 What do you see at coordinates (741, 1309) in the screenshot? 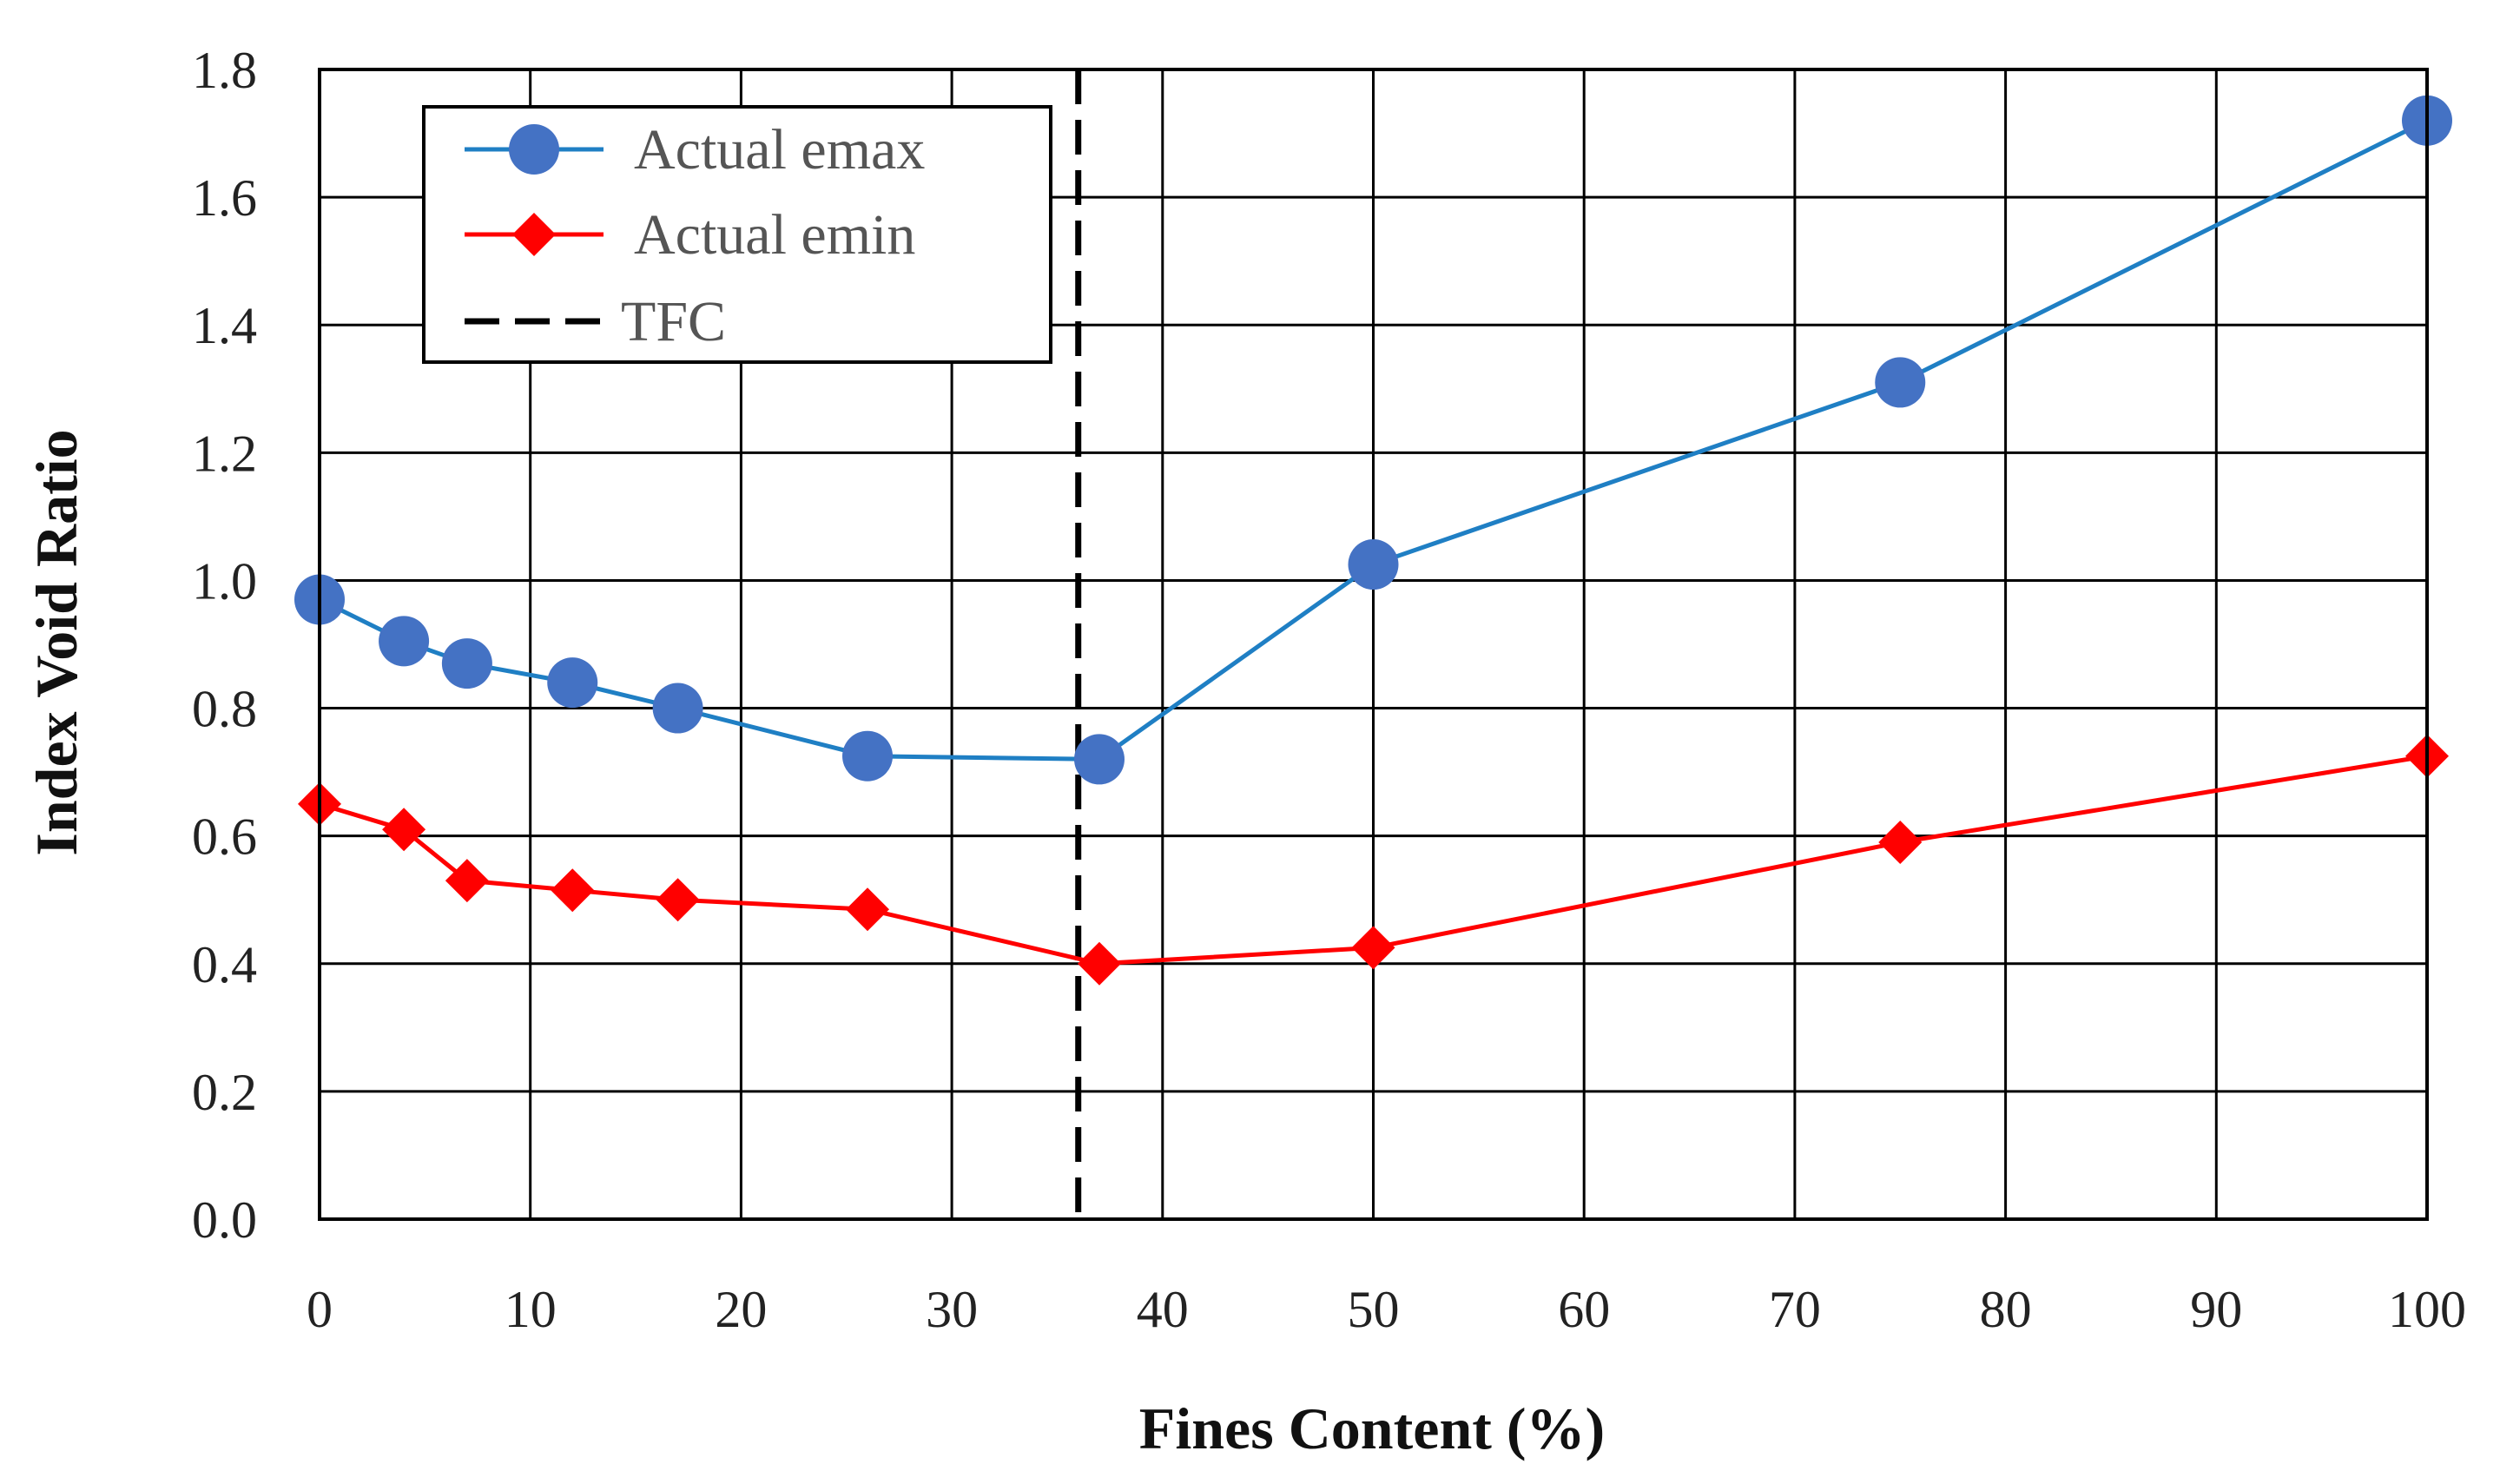
I see `x-tick-label: 20` at bounding box center [741, 1309].